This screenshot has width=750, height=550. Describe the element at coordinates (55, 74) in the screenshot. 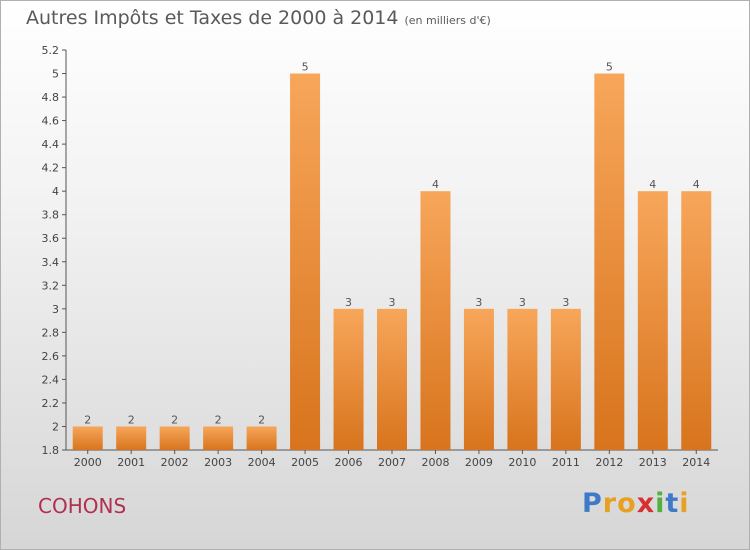

I see `y-tick-label: 5` at that location.